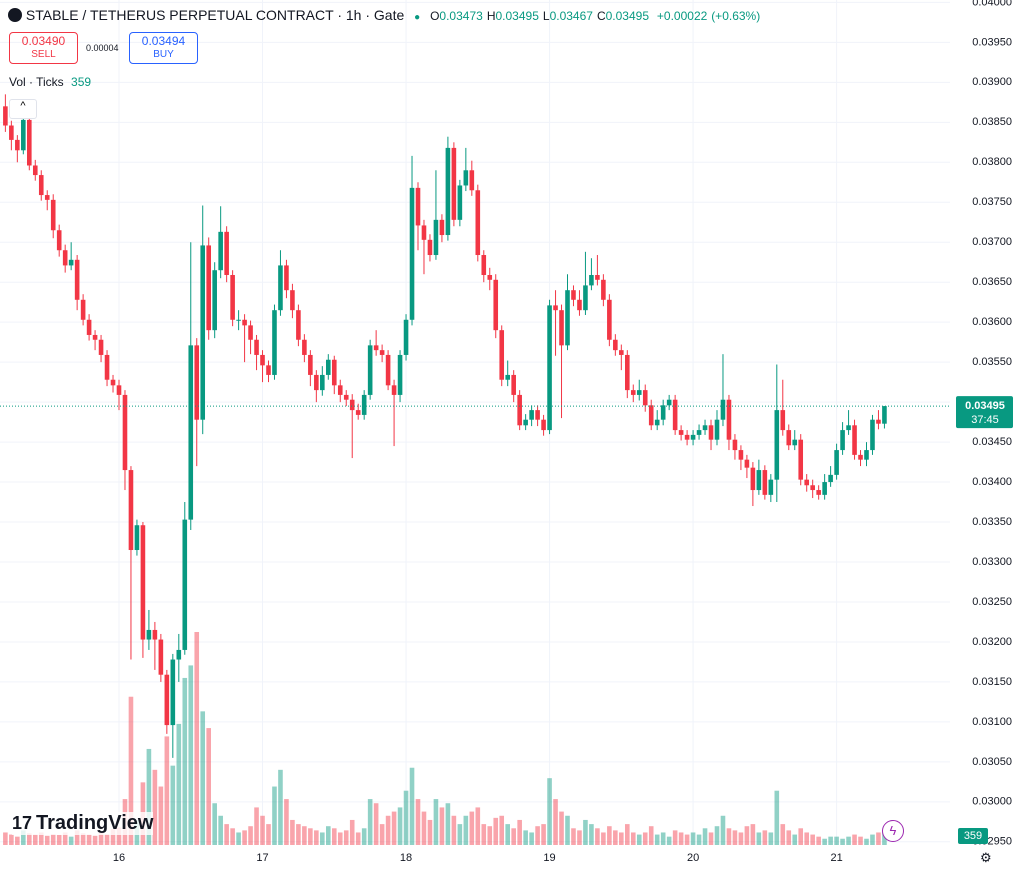 The height and width of the screenshot is (872, 1018). What do you see at coordinates (992, 242) in the screenshot?
I see `y-tick-label: 0.03700` at bounding box center [992, 242].